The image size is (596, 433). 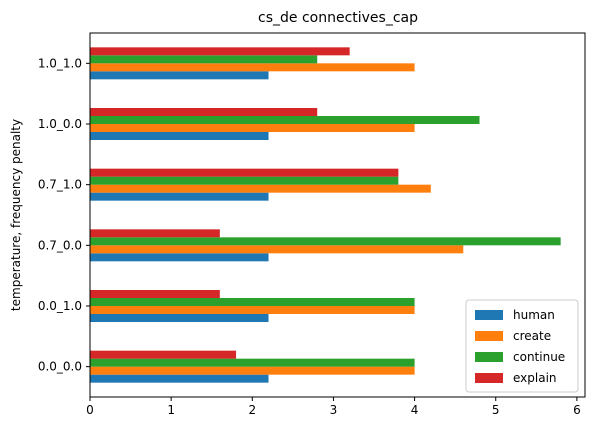 What do you see at coordinates (220, 51) in the screenshot?
I see `bar-explain-1.0_1.0` at bounding box center [220, 51].